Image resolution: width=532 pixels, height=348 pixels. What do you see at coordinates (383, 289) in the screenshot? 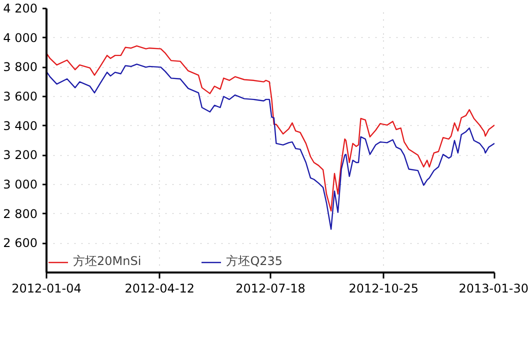
I see `x-tick-label: 2012-10-25` at bounding box center [383, 289].